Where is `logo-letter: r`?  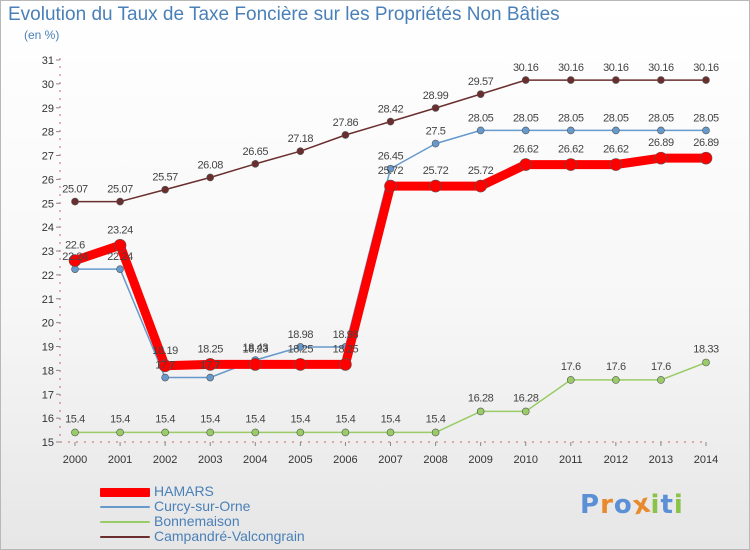
logo-letter: r is located at coordinates (607, 505).